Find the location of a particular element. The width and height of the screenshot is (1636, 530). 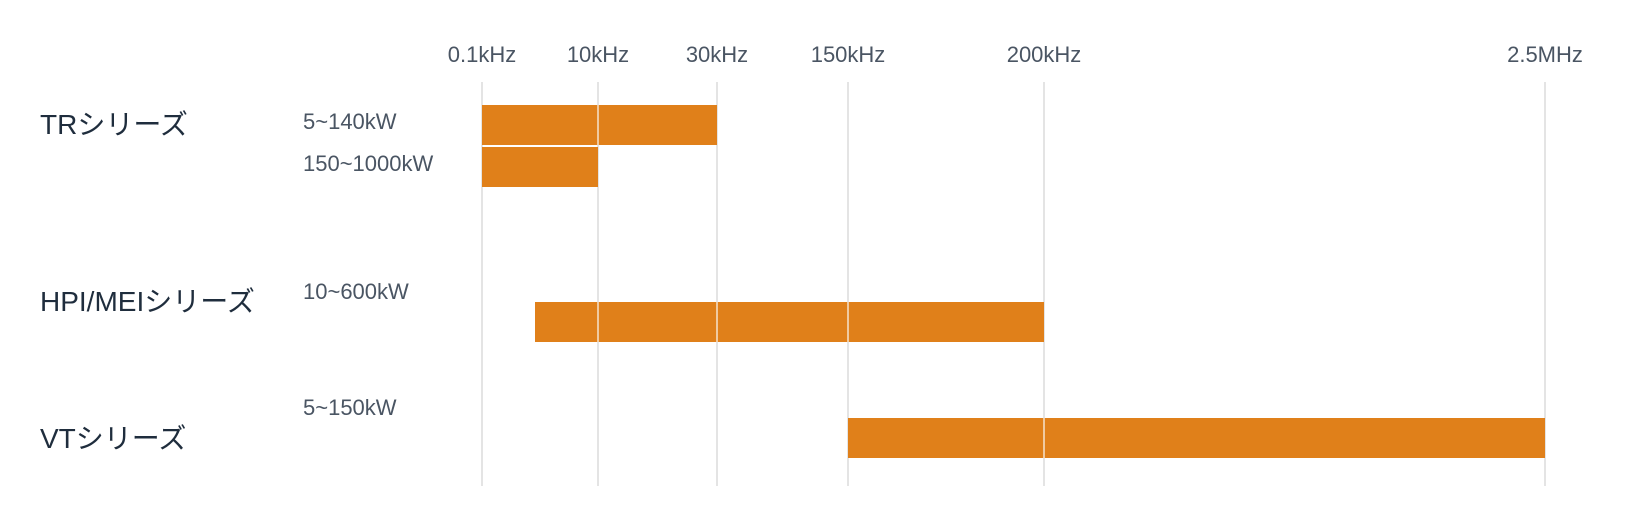

power-label: 5~140kW is located at coordinates (350, 121).